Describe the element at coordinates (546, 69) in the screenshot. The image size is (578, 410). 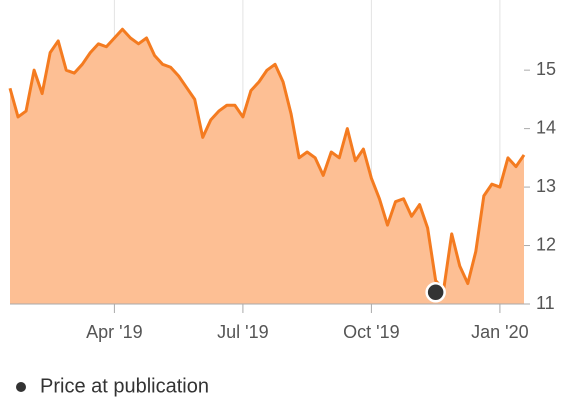
I see `y-tick-label: 15` at that location.